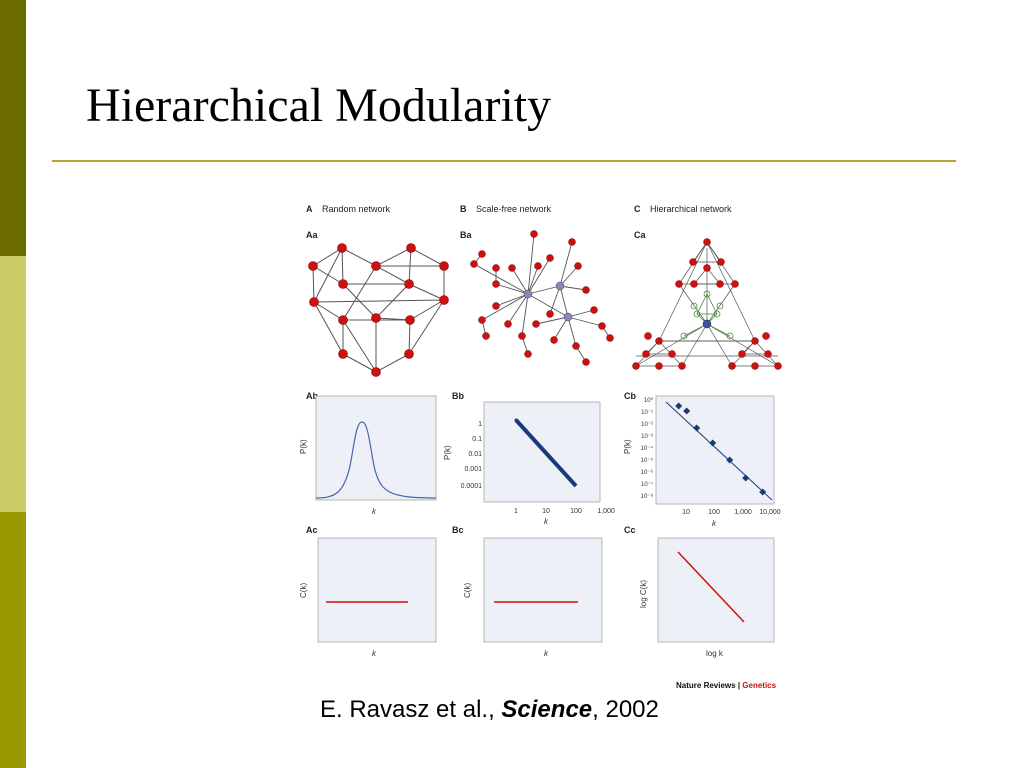  I want to click on cc-ylabel: log C(k), so click(643, 594).